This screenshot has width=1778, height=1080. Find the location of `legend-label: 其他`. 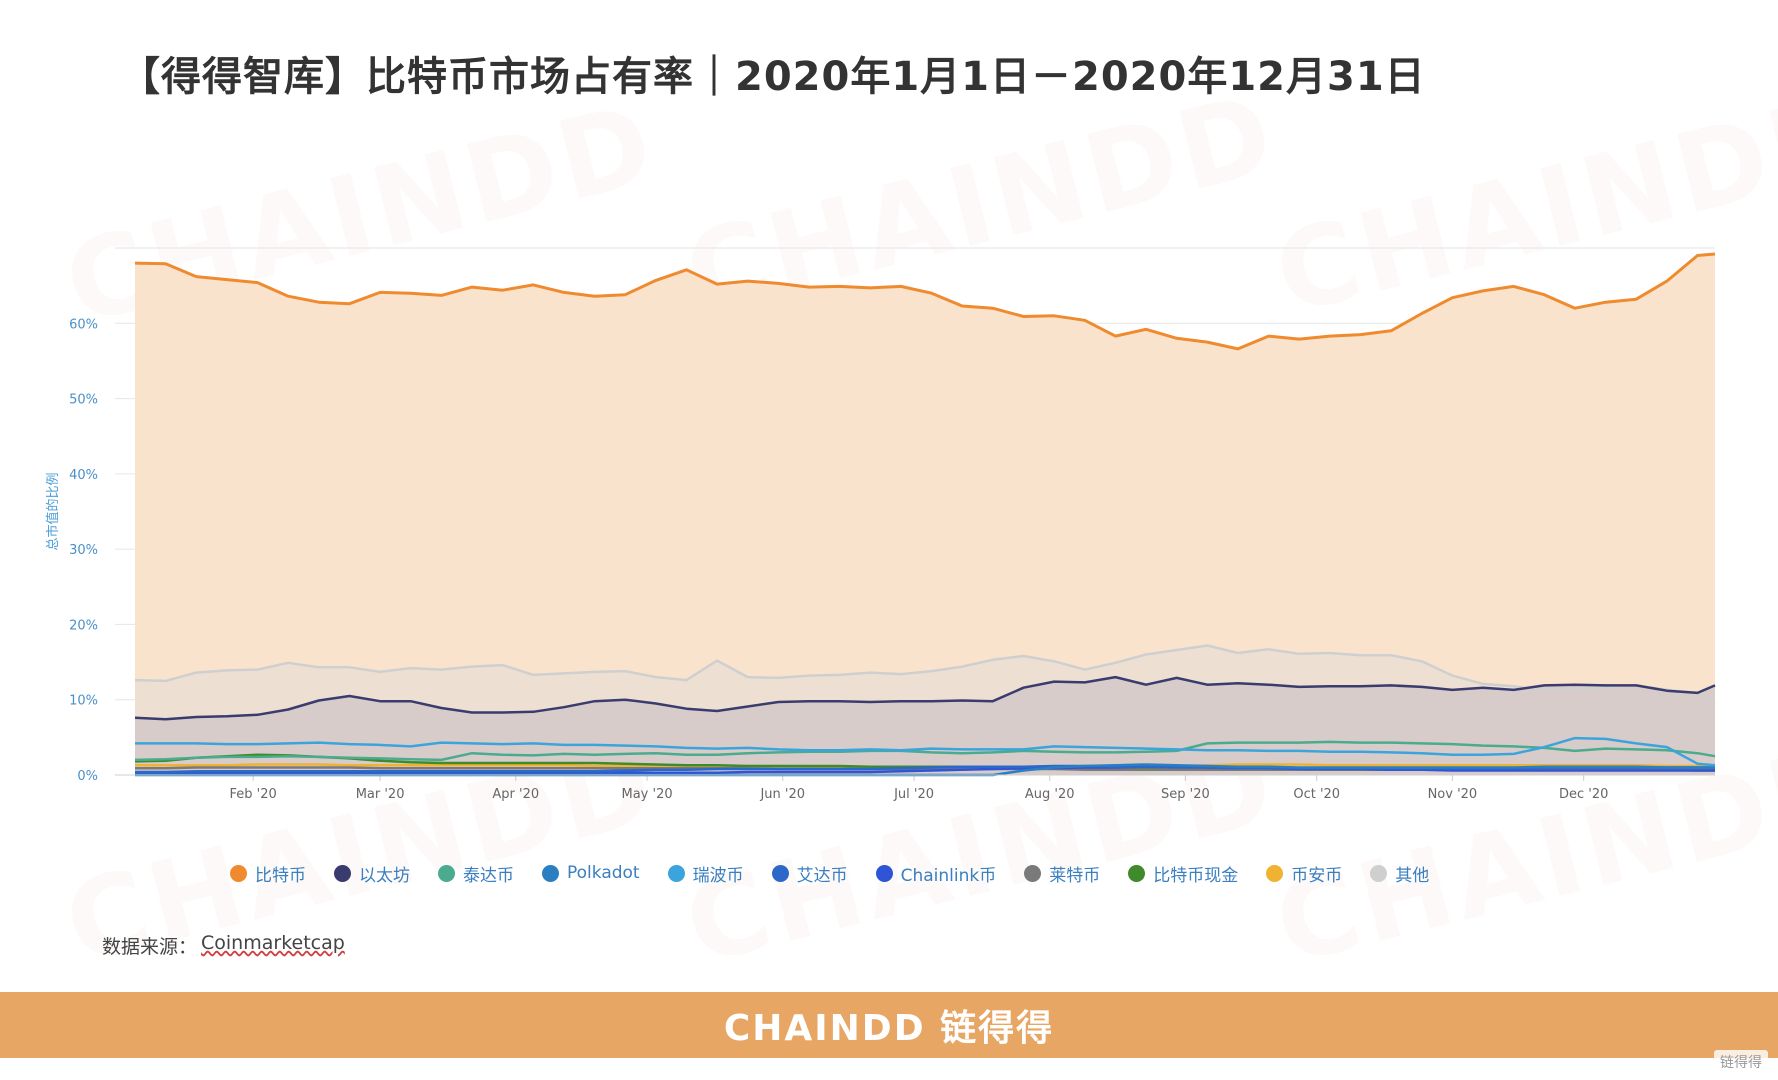

legend-label: 其他 is located at coordinates (1412, 875).